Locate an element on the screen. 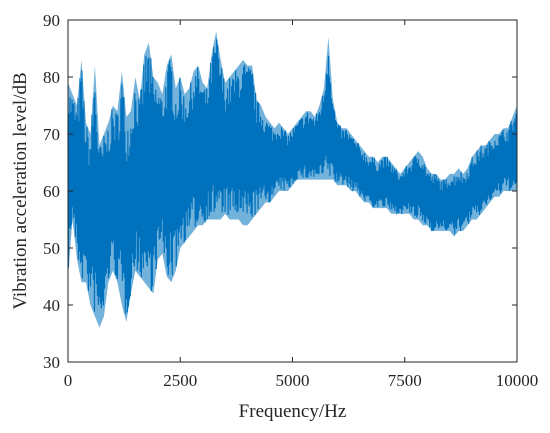 The image size is (550, 433). y-axis-label: Vibration acceleration level/dB is located at coordinates (20, 190).